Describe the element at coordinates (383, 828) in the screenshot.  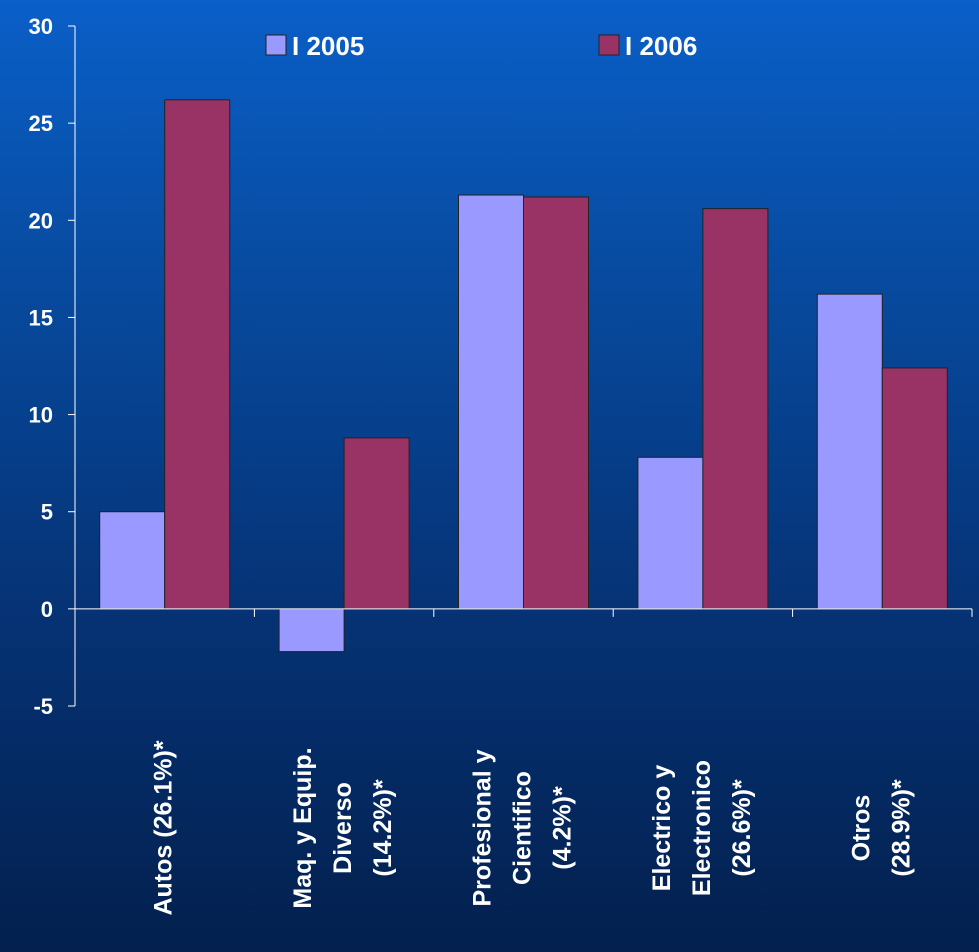
I see `x-category-label: (14.2%)*` at that location.